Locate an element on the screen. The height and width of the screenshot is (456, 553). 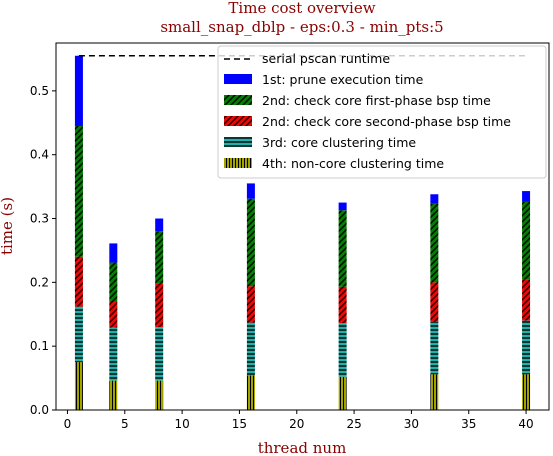
y-tick-label: 0.5 is located at coordinates (39, 91).